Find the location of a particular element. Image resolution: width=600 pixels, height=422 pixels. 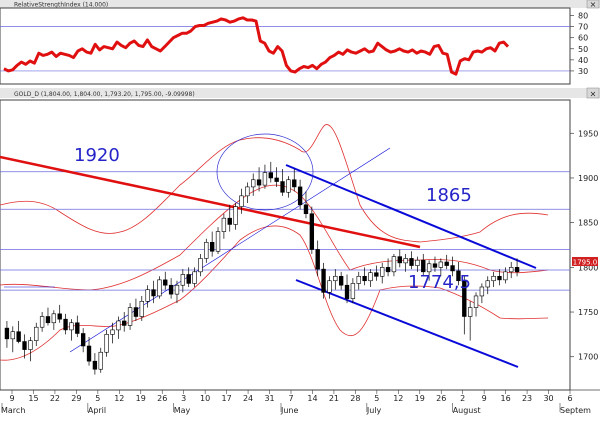

x-tick-label-5: 12 is located at coordinates (119, 398).